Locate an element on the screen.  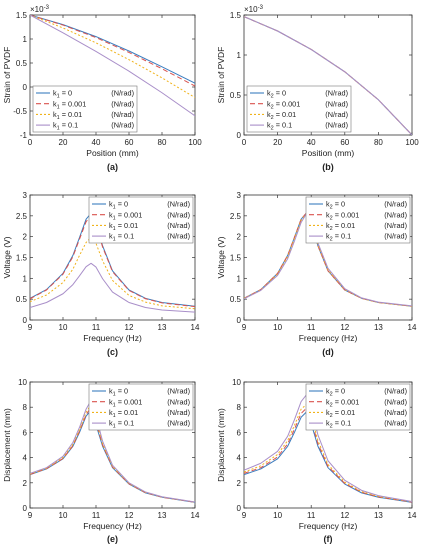
legend-label-3: k1 = 0.1 is located at coordinates (65, 126).